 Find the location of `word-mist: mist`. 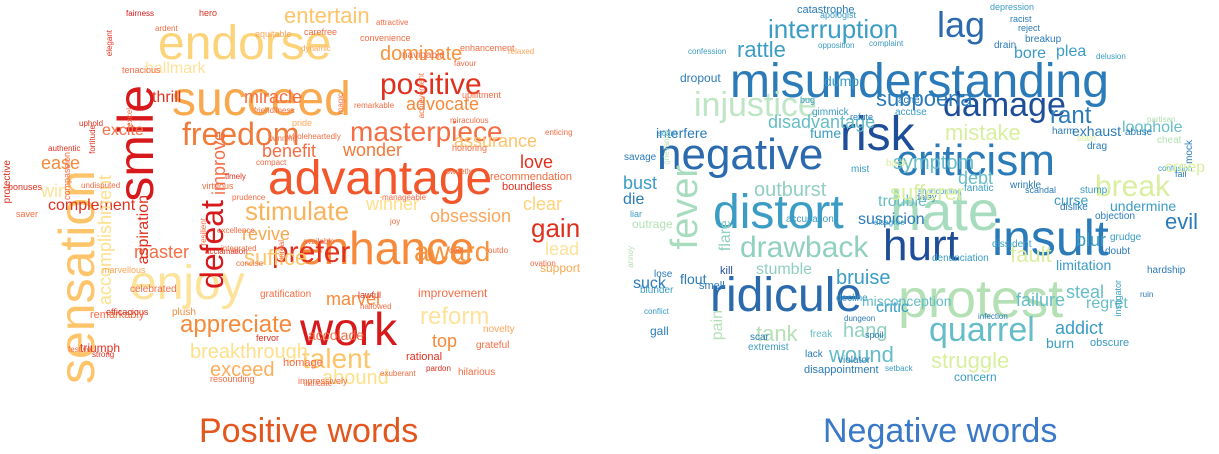

word-mist: mist is located at coordinates (860, 169).